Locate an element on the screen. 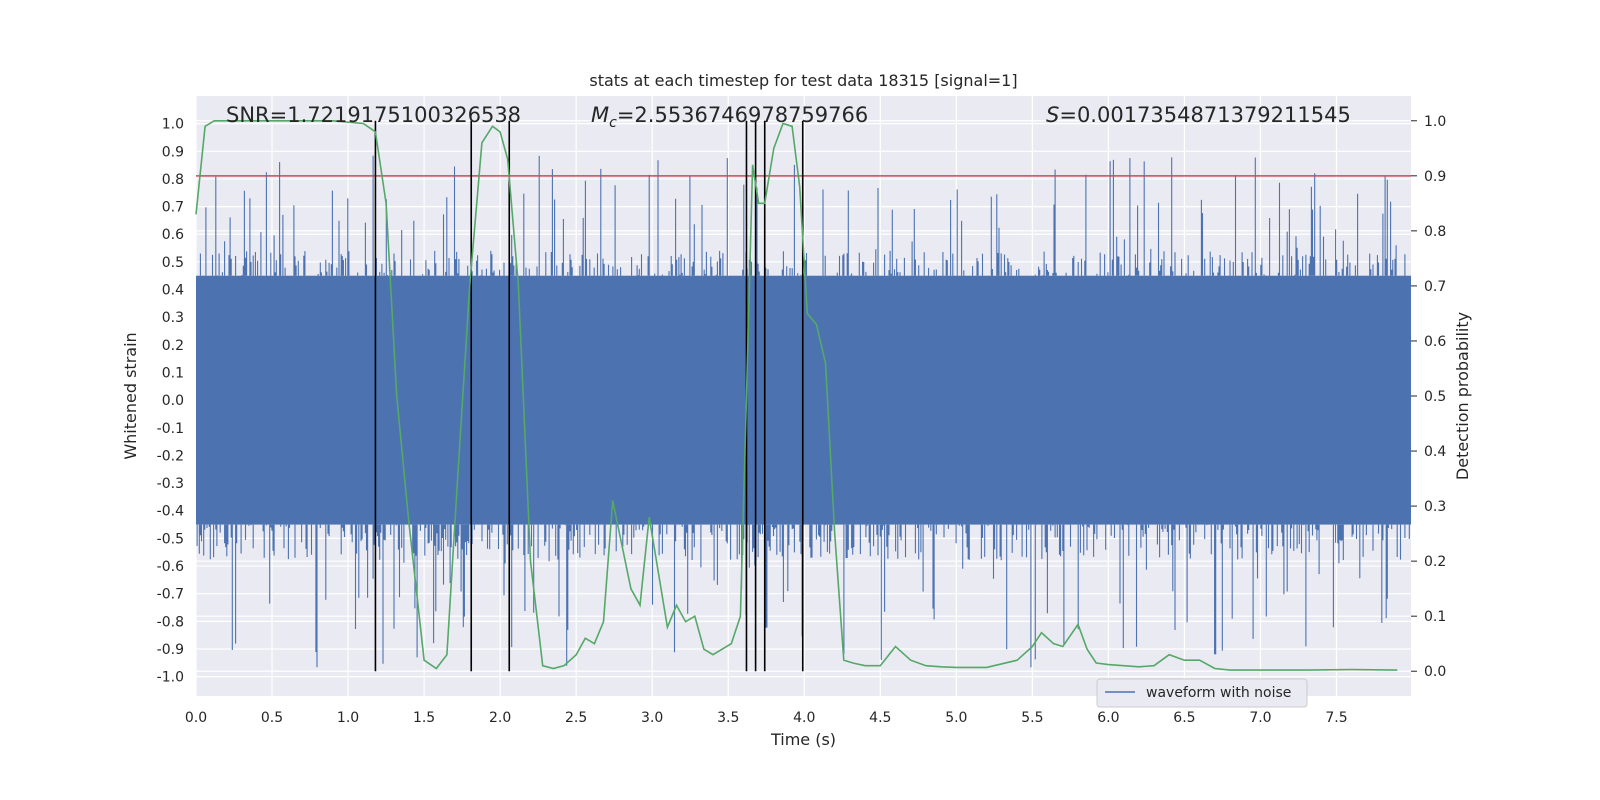 The image size is (1600, 800). chirp-mass-annotation: Mc=2.5536746978759766 is located at coordinates (729, 117).